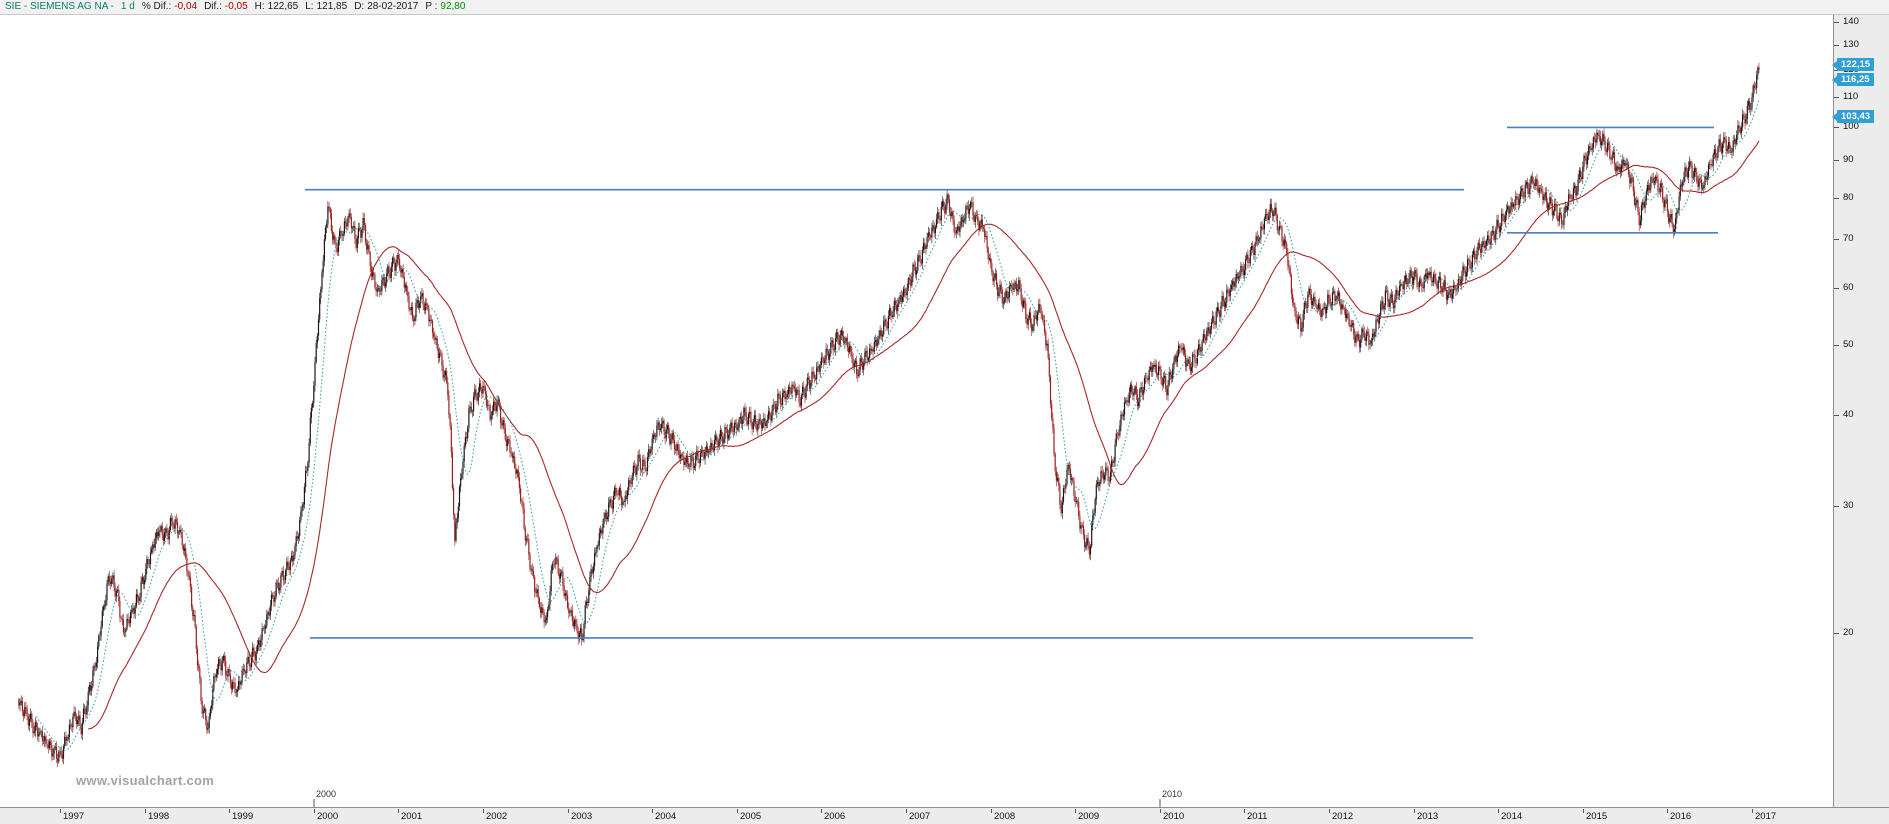  What do you see at coordinates (1848, 197) in the screenshot?
I see `price-tick-label: 80` at bounding box center [1848, 197].